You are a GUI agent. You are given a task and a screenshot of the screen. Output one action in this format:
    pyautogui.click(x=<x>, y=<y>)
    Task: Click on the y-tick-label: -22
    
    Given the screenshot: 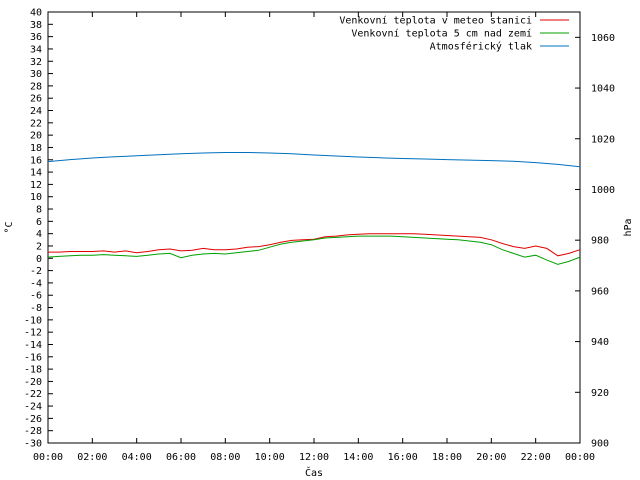 What is the action you would take?
    pyautogui.click(x=33, y=394)
    